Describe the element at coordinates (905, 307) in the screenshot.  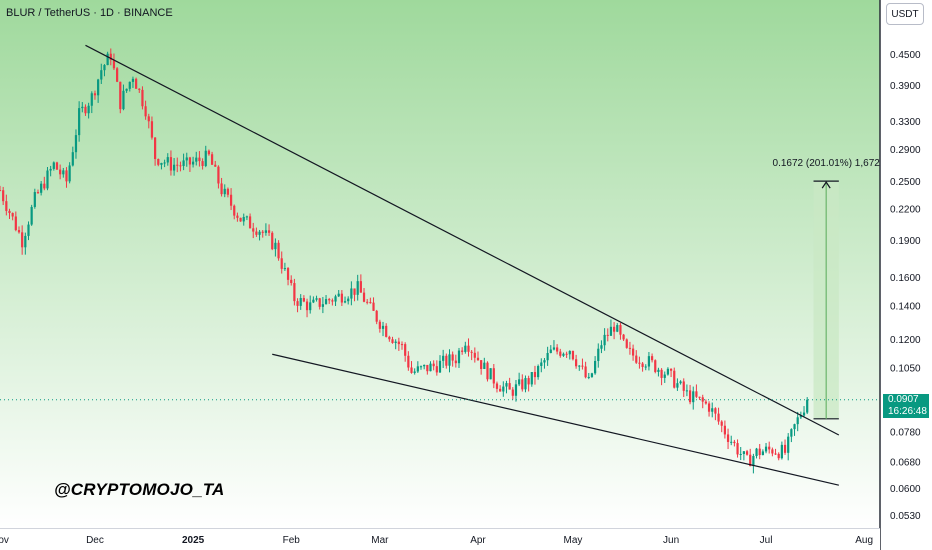
I see `y-tick-label: 0.1400` at that location.